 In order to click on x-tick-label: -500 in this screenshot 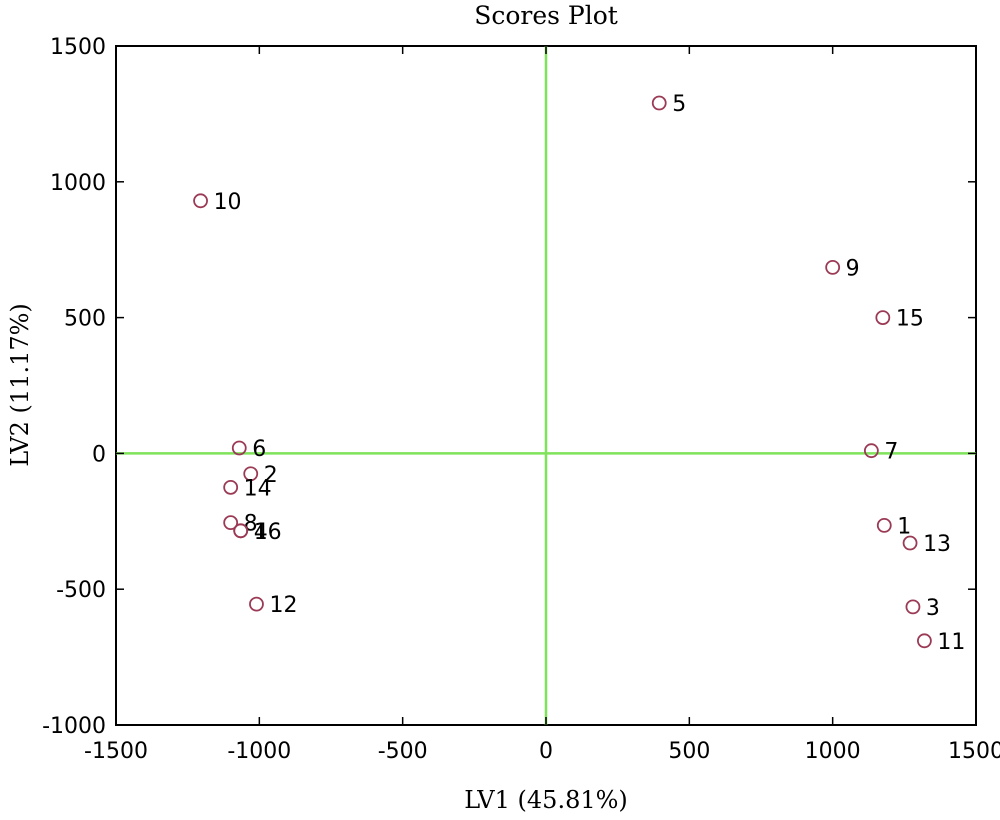, I will do `click(403, 751)`.